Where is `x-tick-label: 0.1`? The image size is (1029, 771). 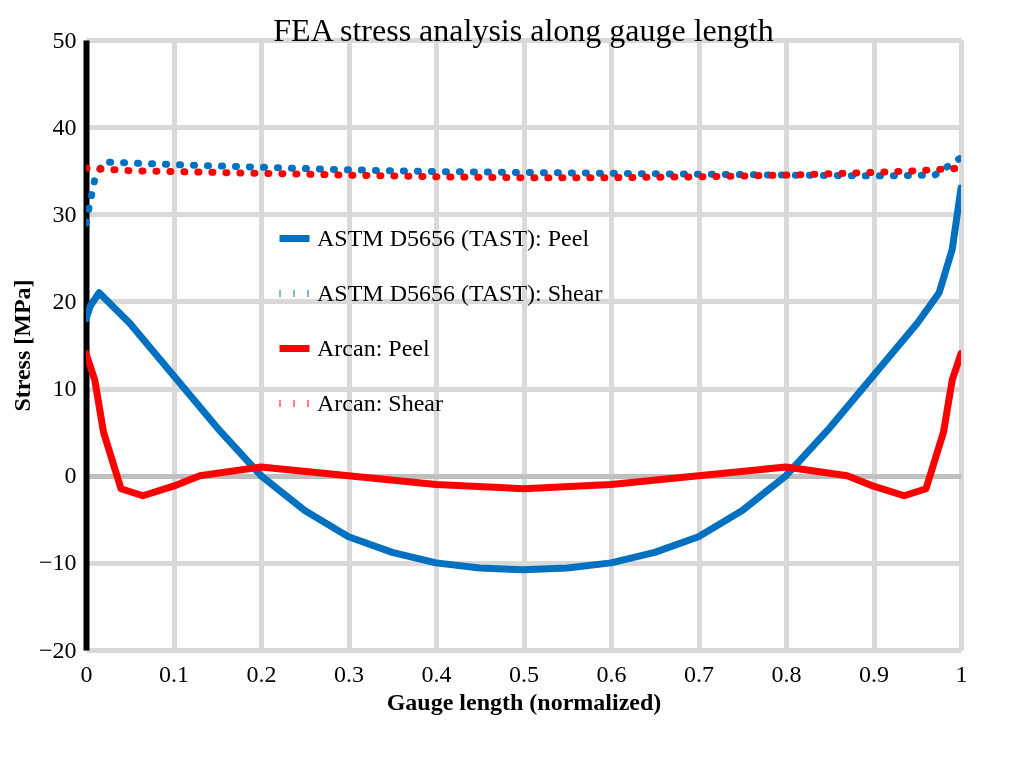
x-tick-label: 0.1 is located at coordinates (174, 673).